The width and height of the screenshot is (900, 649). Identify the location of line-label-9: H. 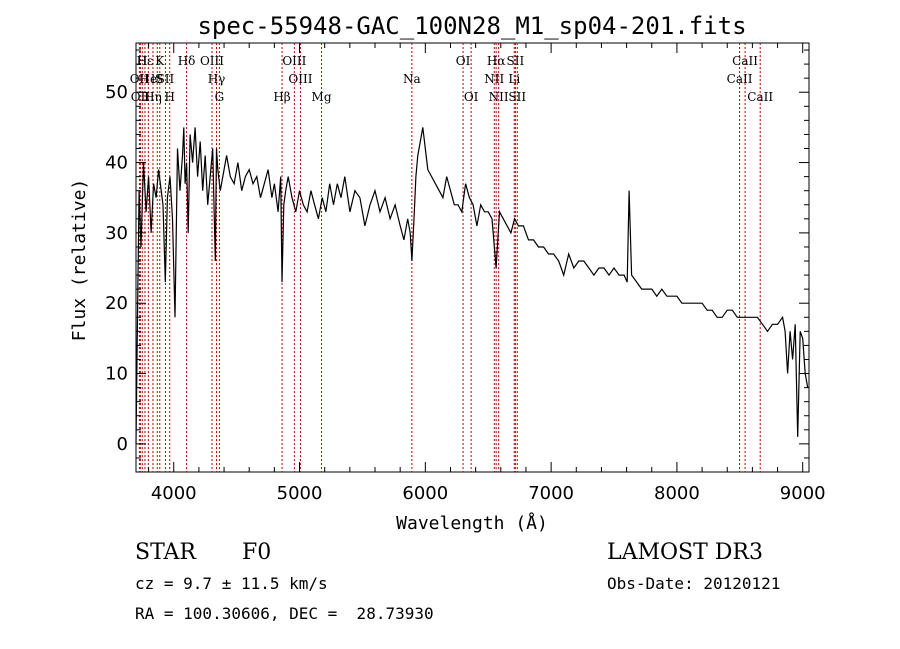
(169, 97).